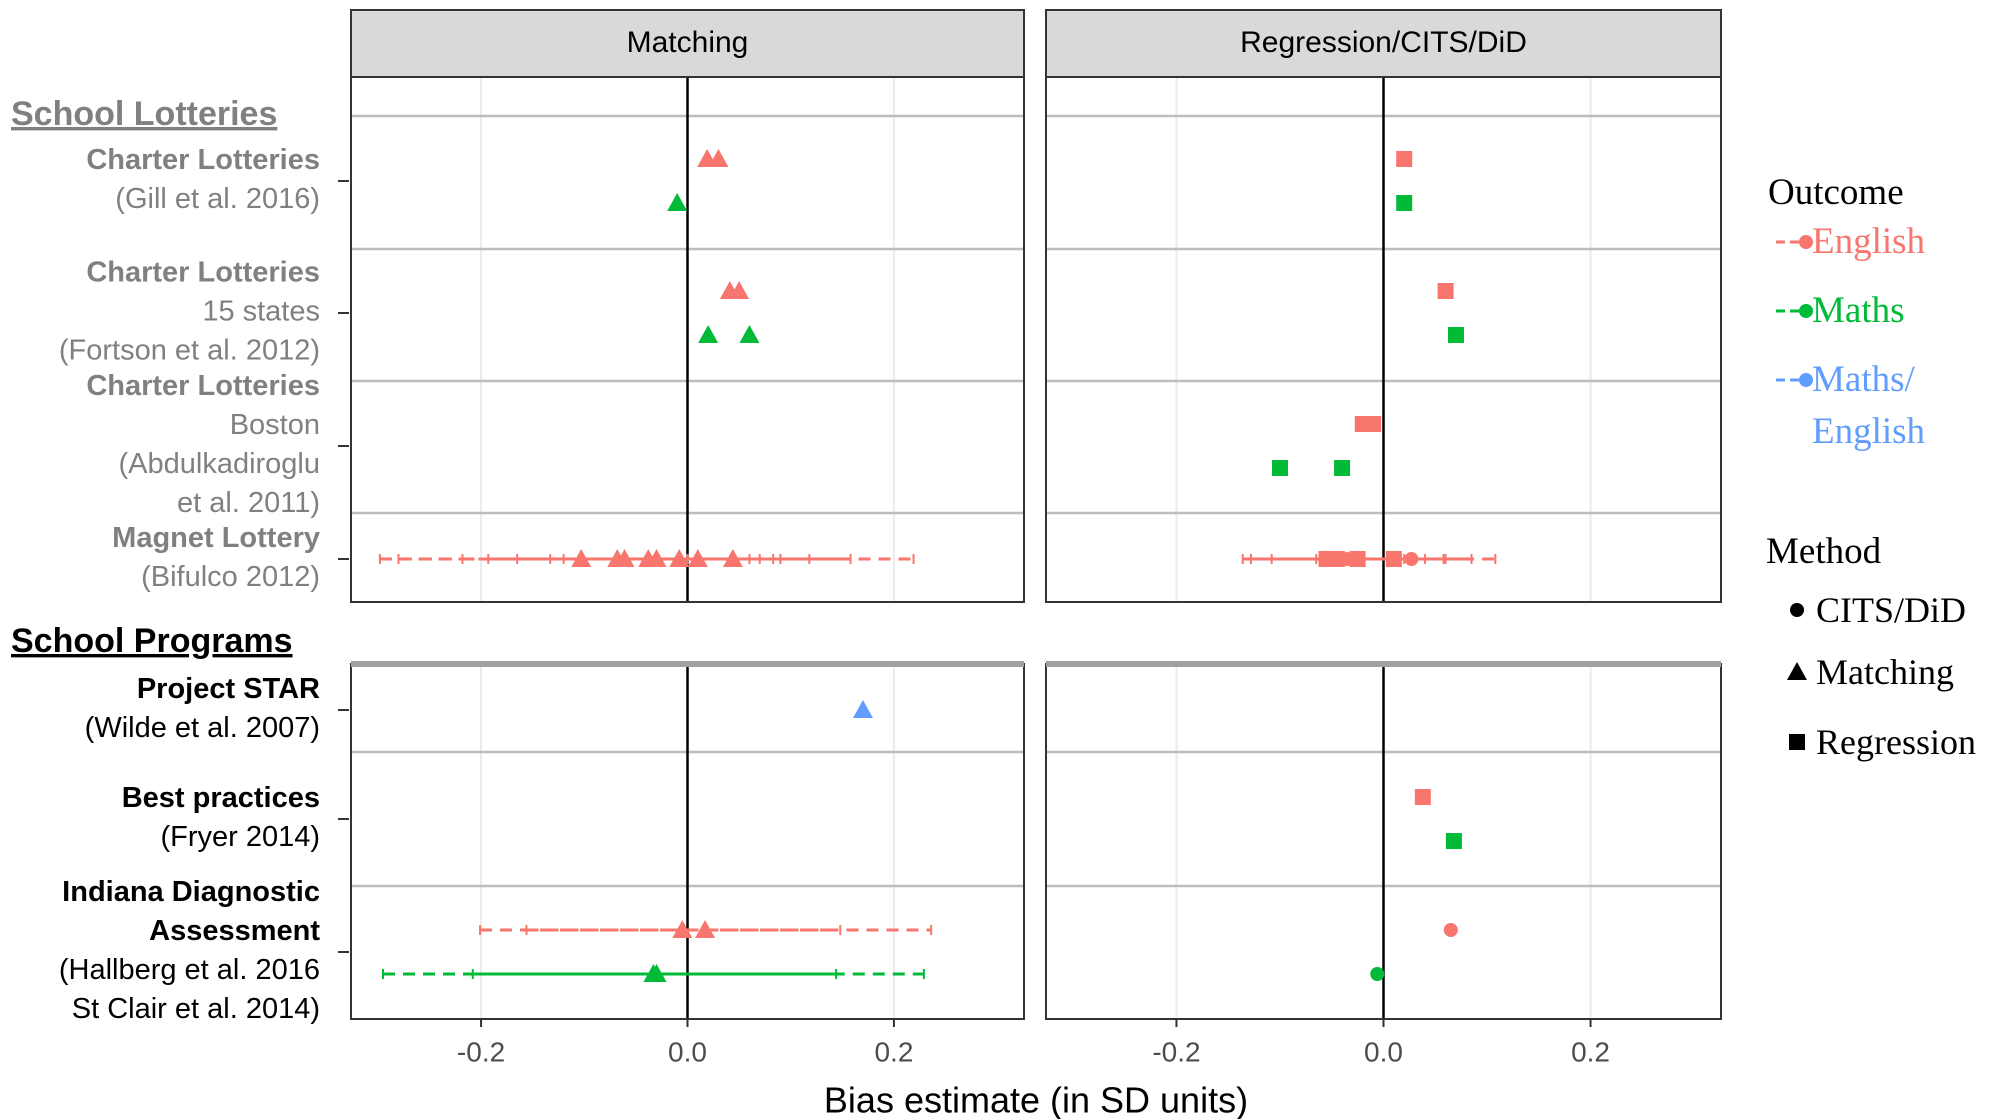 This screenshot has height=1119, width=2012. Describe the element at coordinates (217, 199) in the screenshot. I see `row-label: (Gill et al. 2016)` at that location.